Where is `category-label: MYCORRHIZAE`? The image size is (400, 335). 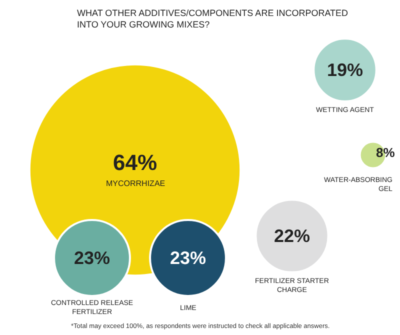 category-label: MYCORRHIZAE is located at coordinates (136, 183).